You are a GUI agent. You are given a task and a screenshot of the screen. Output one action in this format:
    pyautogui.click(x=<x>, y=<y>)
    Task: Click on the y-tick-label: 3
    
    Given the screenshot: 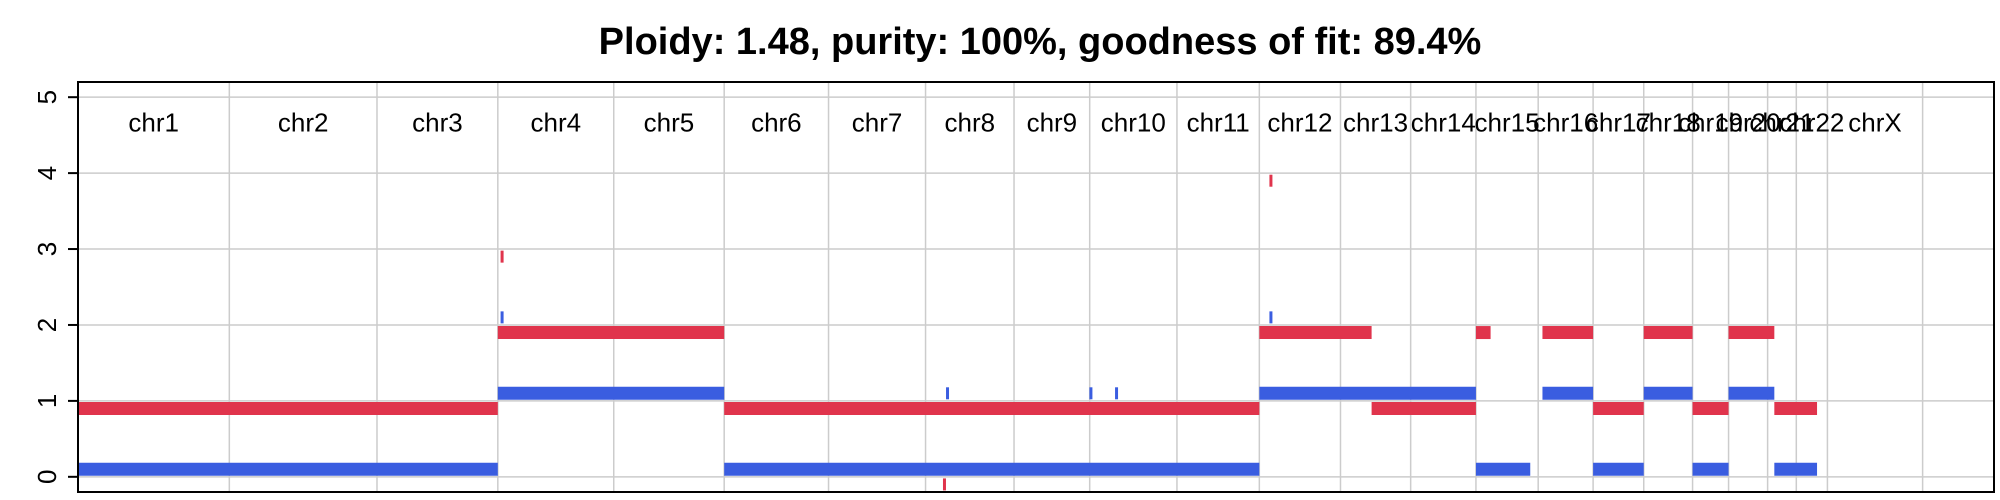 What is the action you would take?
    pyautogui.click(x=47, y=249)
    